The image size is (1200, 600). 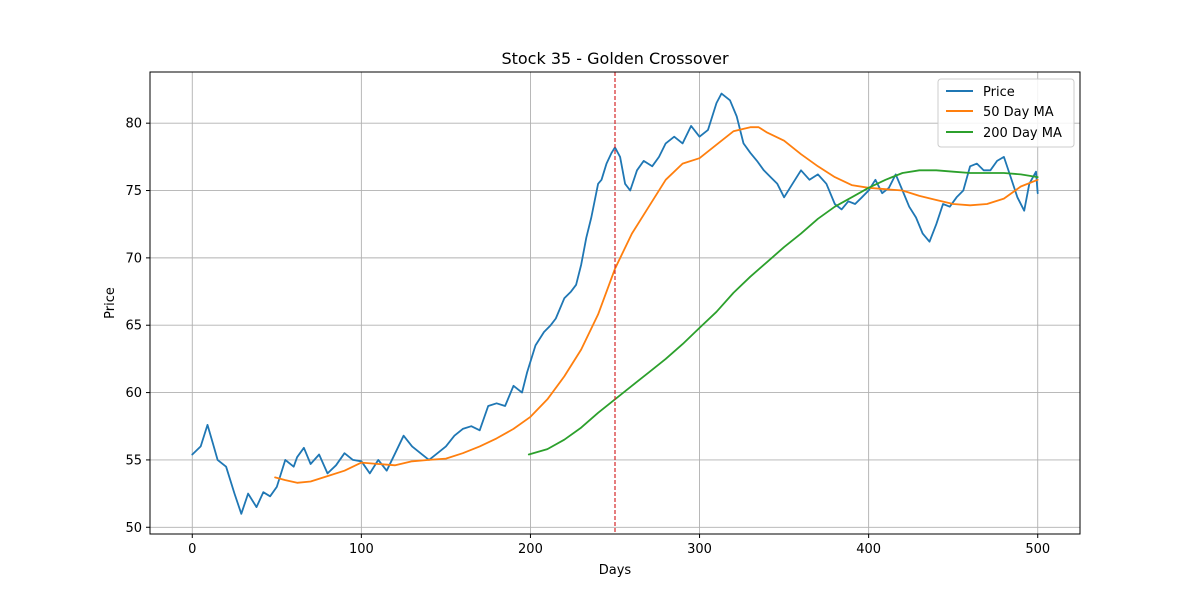 What do you see at coordinates (1022, 133) in the screenshot?
I see `legend-ma200-label: 200 Day MA` at bounding box center [1022, 133].